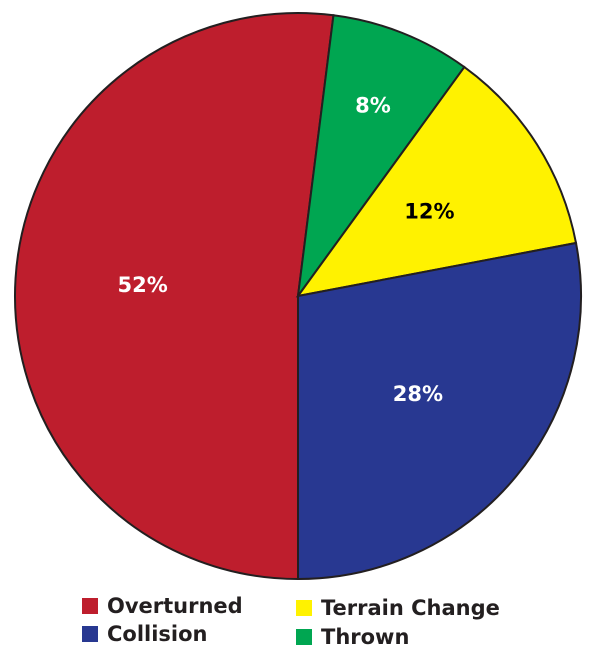  What do you see at coordinates (157, 634) in the screenshot?
I see `legend-label: Collision` at bounding box center [157, 634].